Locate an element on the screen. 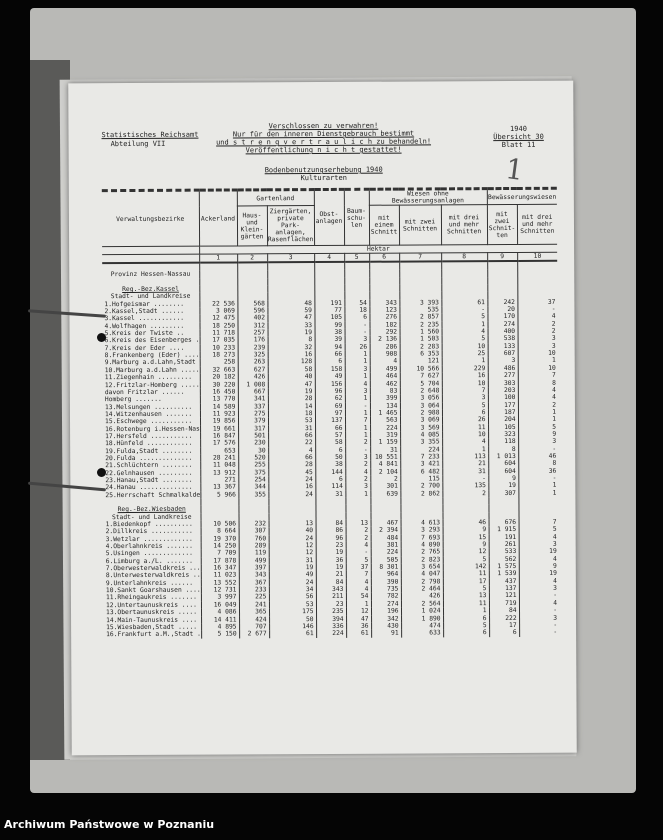 The width and height of the screenshot is (663, 840). cell-value: 21 is located at coordinates (330, 575).